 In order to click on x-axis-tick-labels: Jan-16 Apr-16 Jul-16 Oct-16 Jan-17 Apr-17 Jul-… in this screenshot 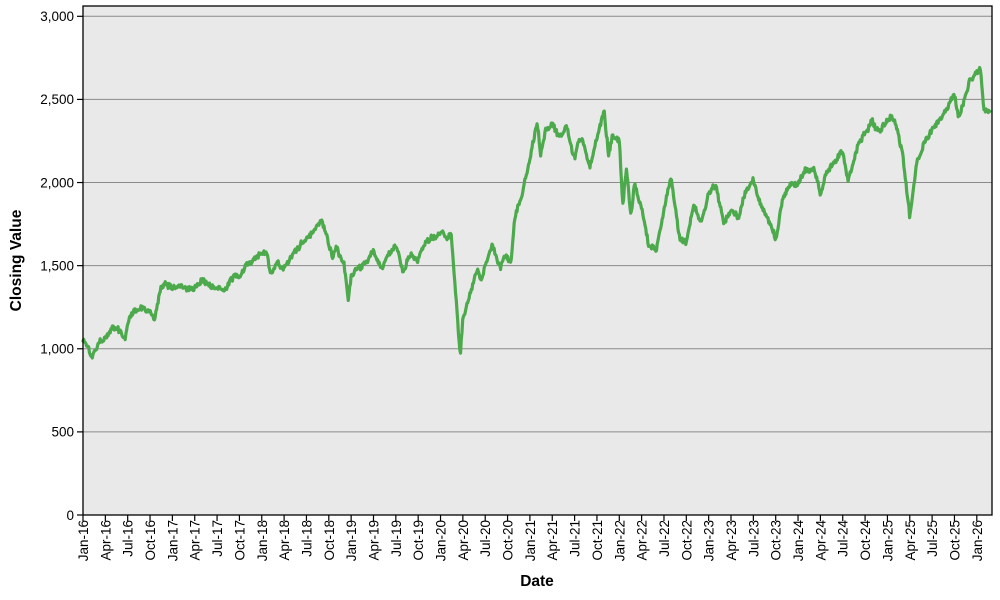, I will do `click(530, 541)`.